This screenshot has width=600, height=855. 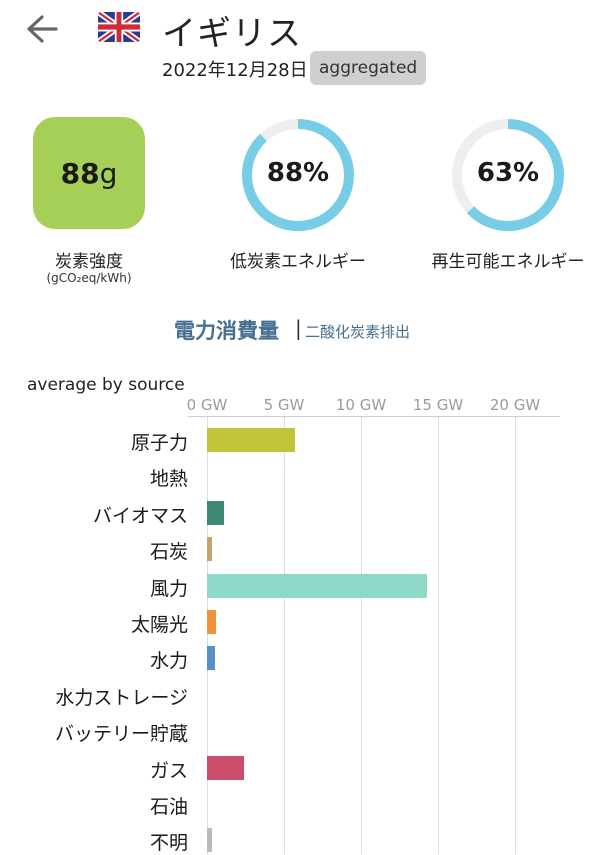 I want to click on back-arrow-icon, so click(x=41, y=29).